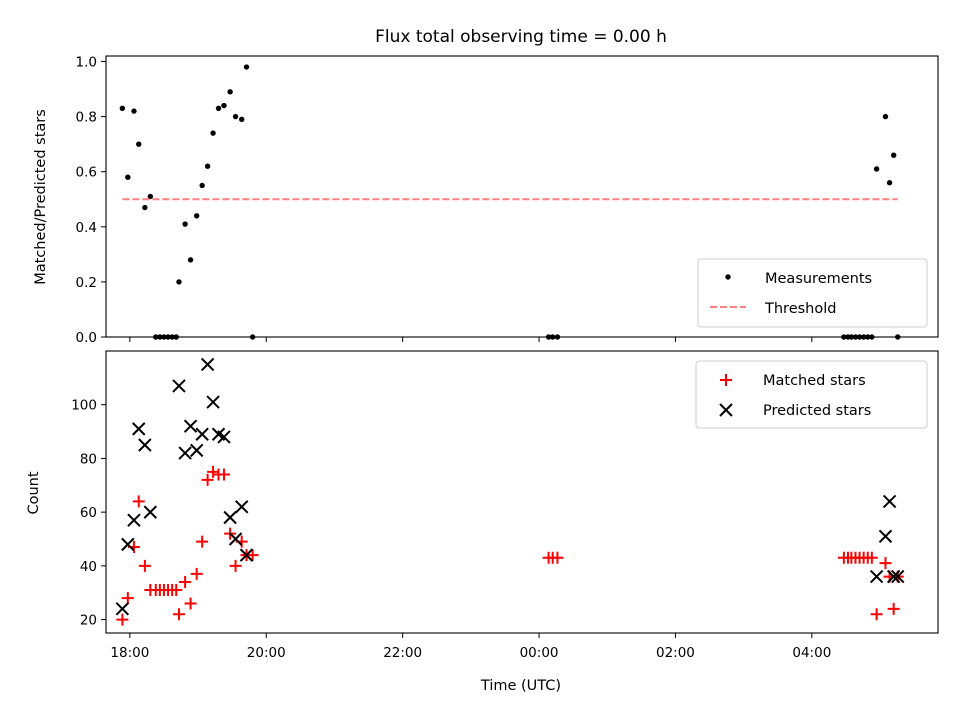 This screenshot has height=720, width=960. I want to click on bottom-y-axis-label: Count, so click(34, 492).